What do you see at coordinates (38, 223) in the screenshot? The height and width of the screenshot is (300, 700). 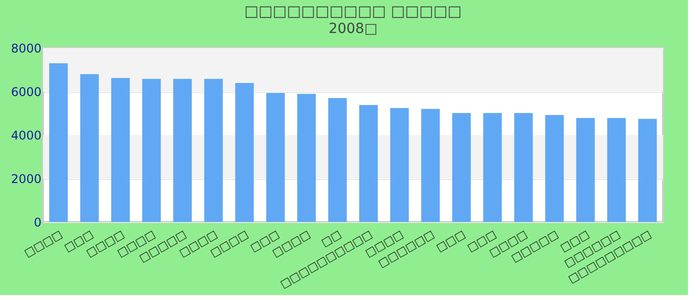 I see `y-tick-label: 0` at bounding box center [38, 223].